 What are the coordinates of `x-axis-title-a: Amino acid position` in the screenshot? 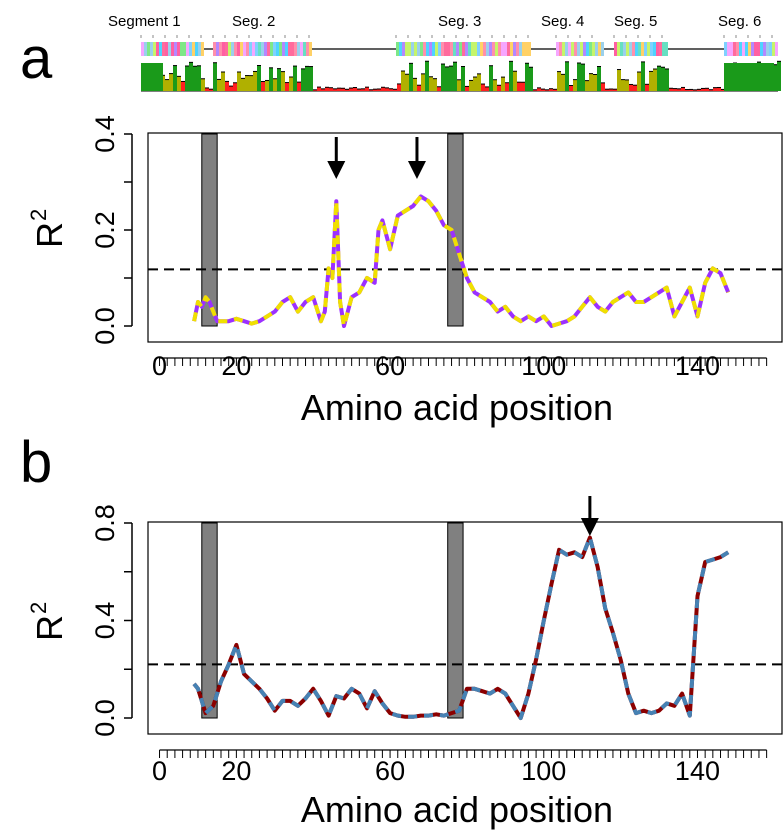 It's located at (457, 407).